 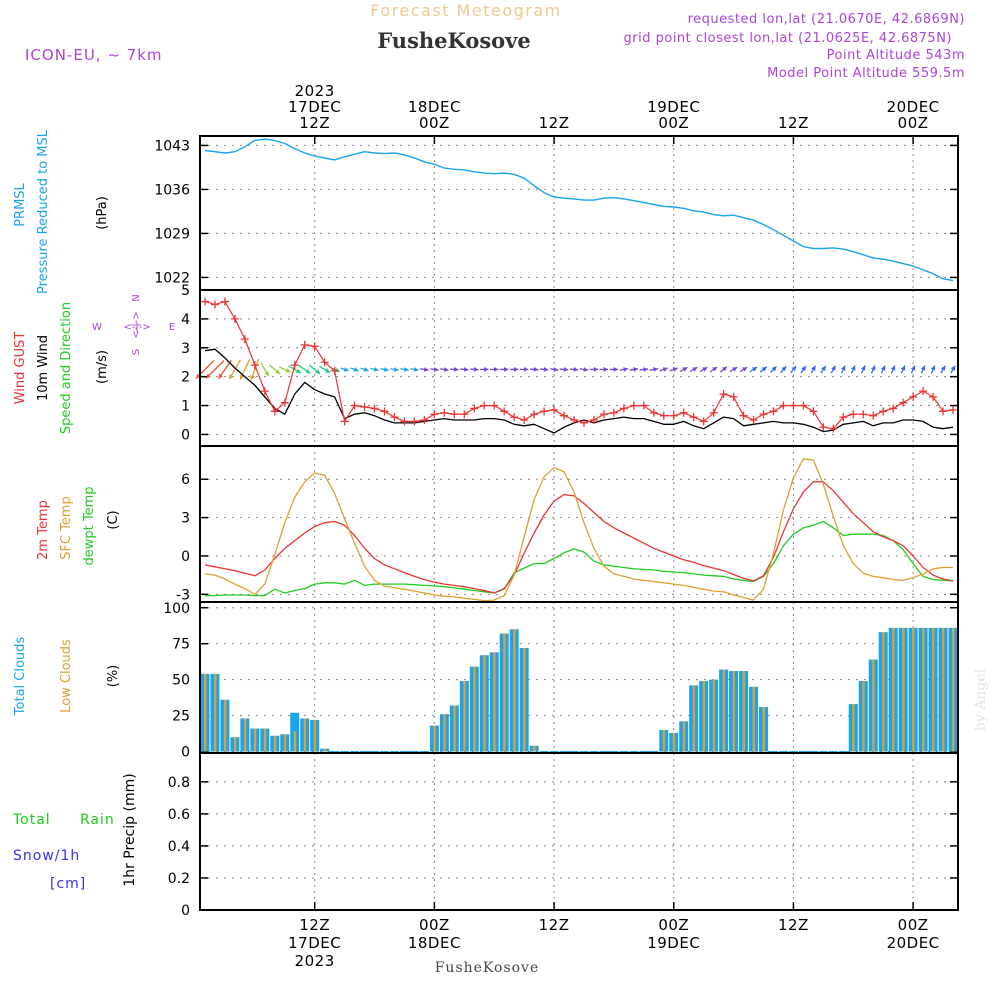 What do you see at coordinates (20, 368) in the screenshot?
I see `label-wind-gust: Wind GUST` at bounding box center [20, 368].